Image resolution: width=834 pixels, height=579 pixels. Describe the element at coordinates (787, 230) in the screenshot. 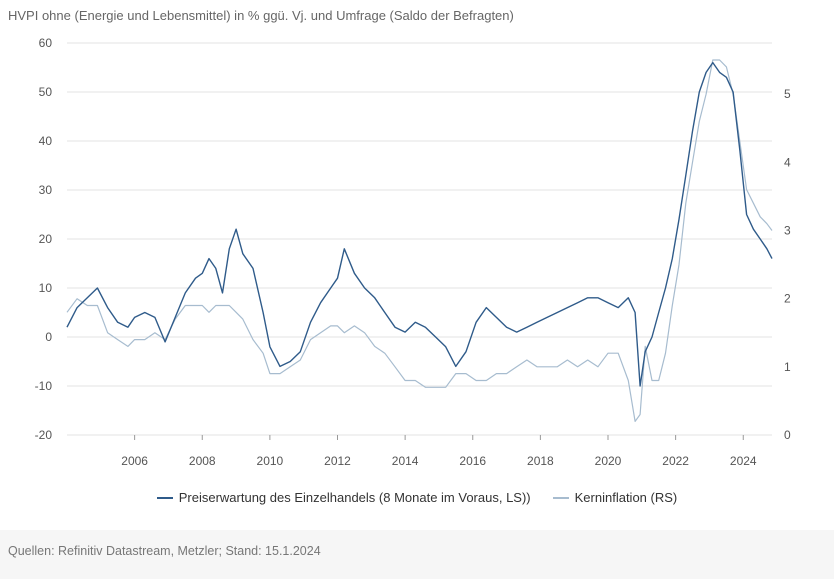

I see `right-tick-label: 3` at that location.